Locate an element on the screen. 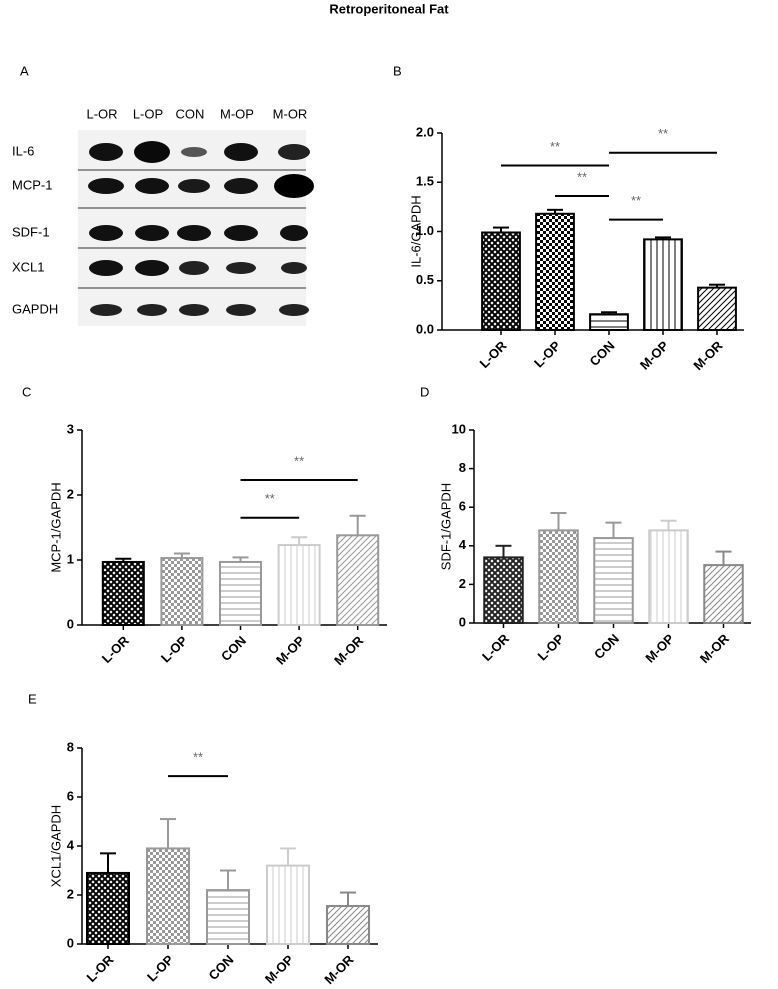 The width and height of the screenshot is (778, 989). lane-label: M-OR is located at coordinates (290, 113).